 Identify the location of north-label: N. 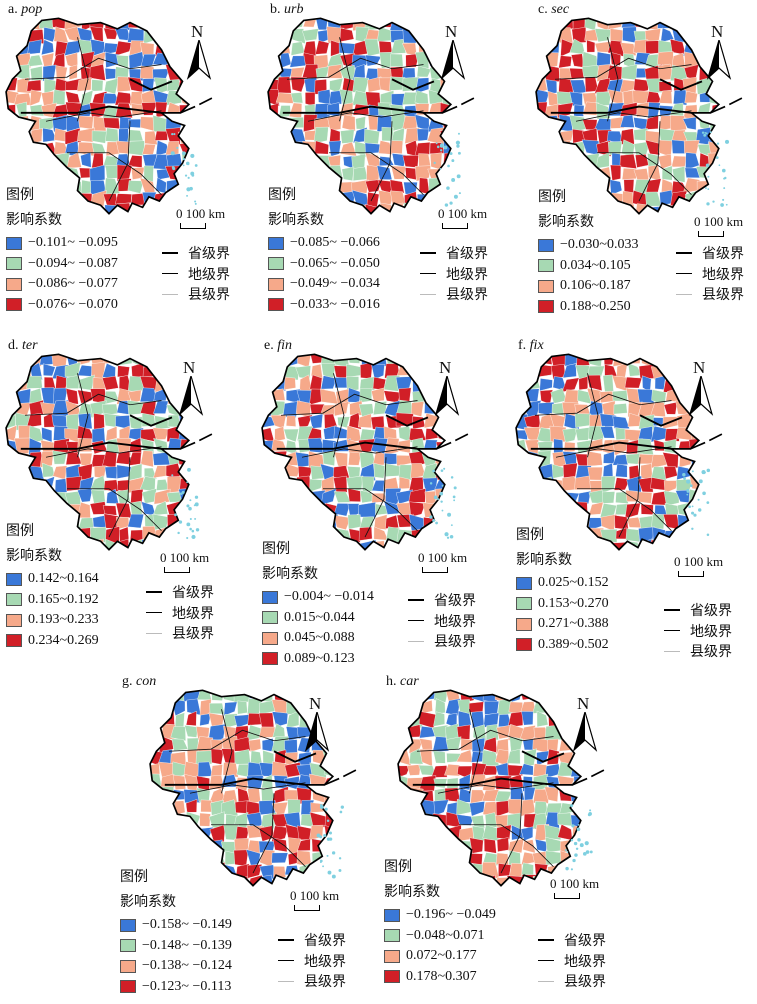
(197, 31).